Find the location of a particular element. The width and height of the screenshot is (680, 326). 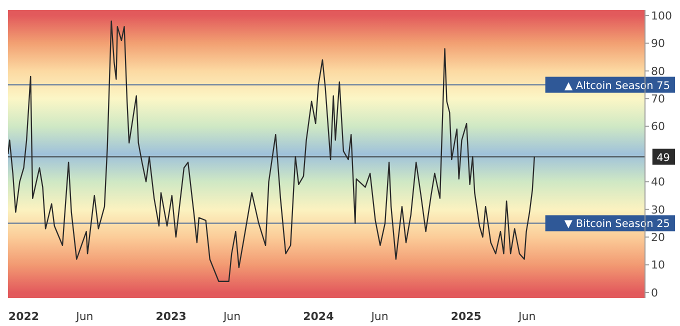

y-tick-label: 20 is located at coordinates (658, 237).